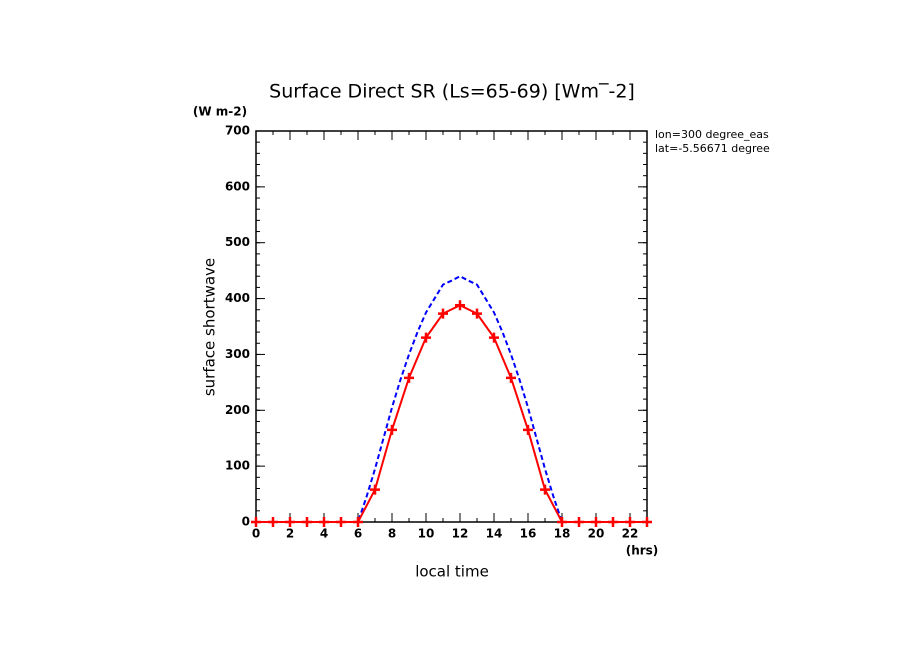 Image resolution: width=904 pixels, height=654 pixels. Describe the element at coordinates (392, 534) in the screenshot. I see `x-tick-label: 8` at that location.